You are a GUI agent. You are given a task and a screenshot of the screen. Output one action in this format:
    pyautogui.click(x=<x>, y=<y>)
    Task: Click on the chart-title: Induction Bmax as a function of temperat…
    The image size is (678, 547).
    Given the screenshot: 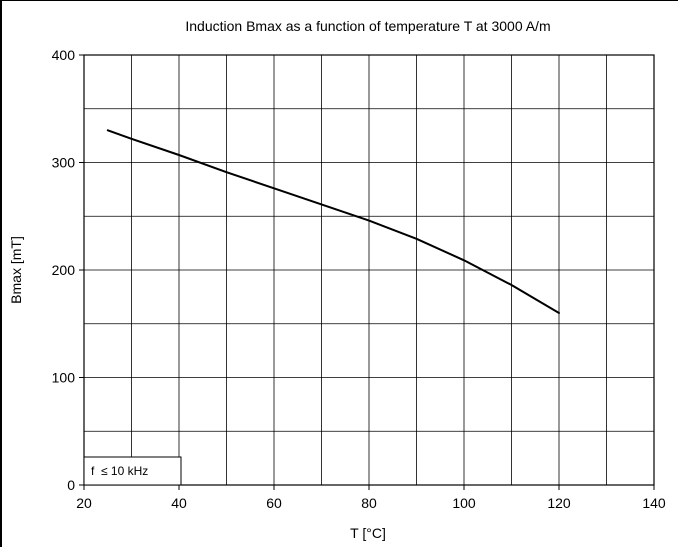 What is the action you would take?
    pyautogui.click(x=367, y=26)
    